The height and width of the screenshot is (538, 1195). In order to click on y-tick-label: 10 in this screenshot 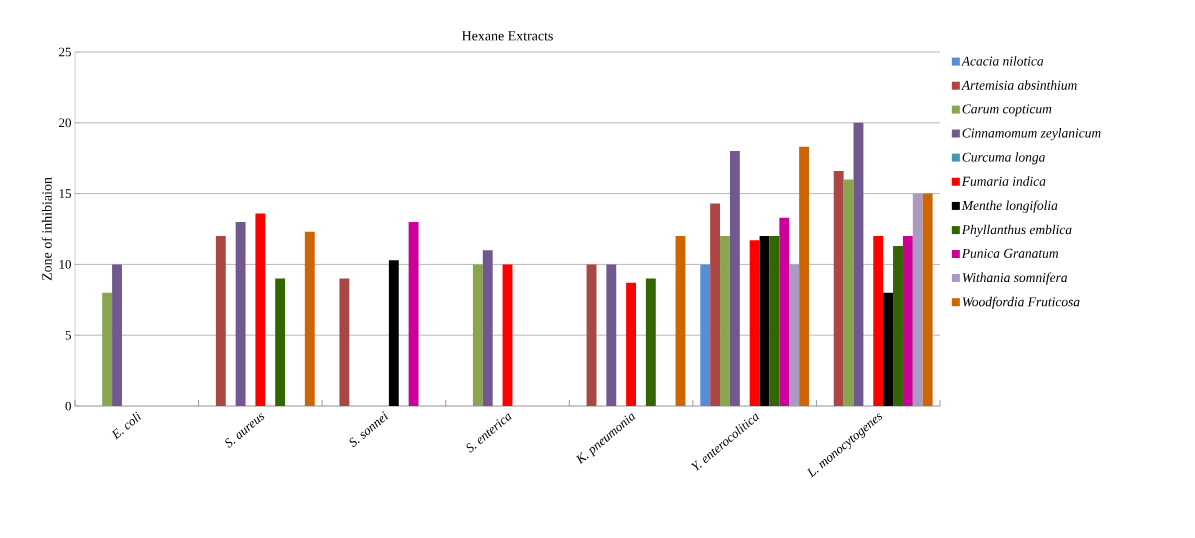, I will do `click(65, 264)`.